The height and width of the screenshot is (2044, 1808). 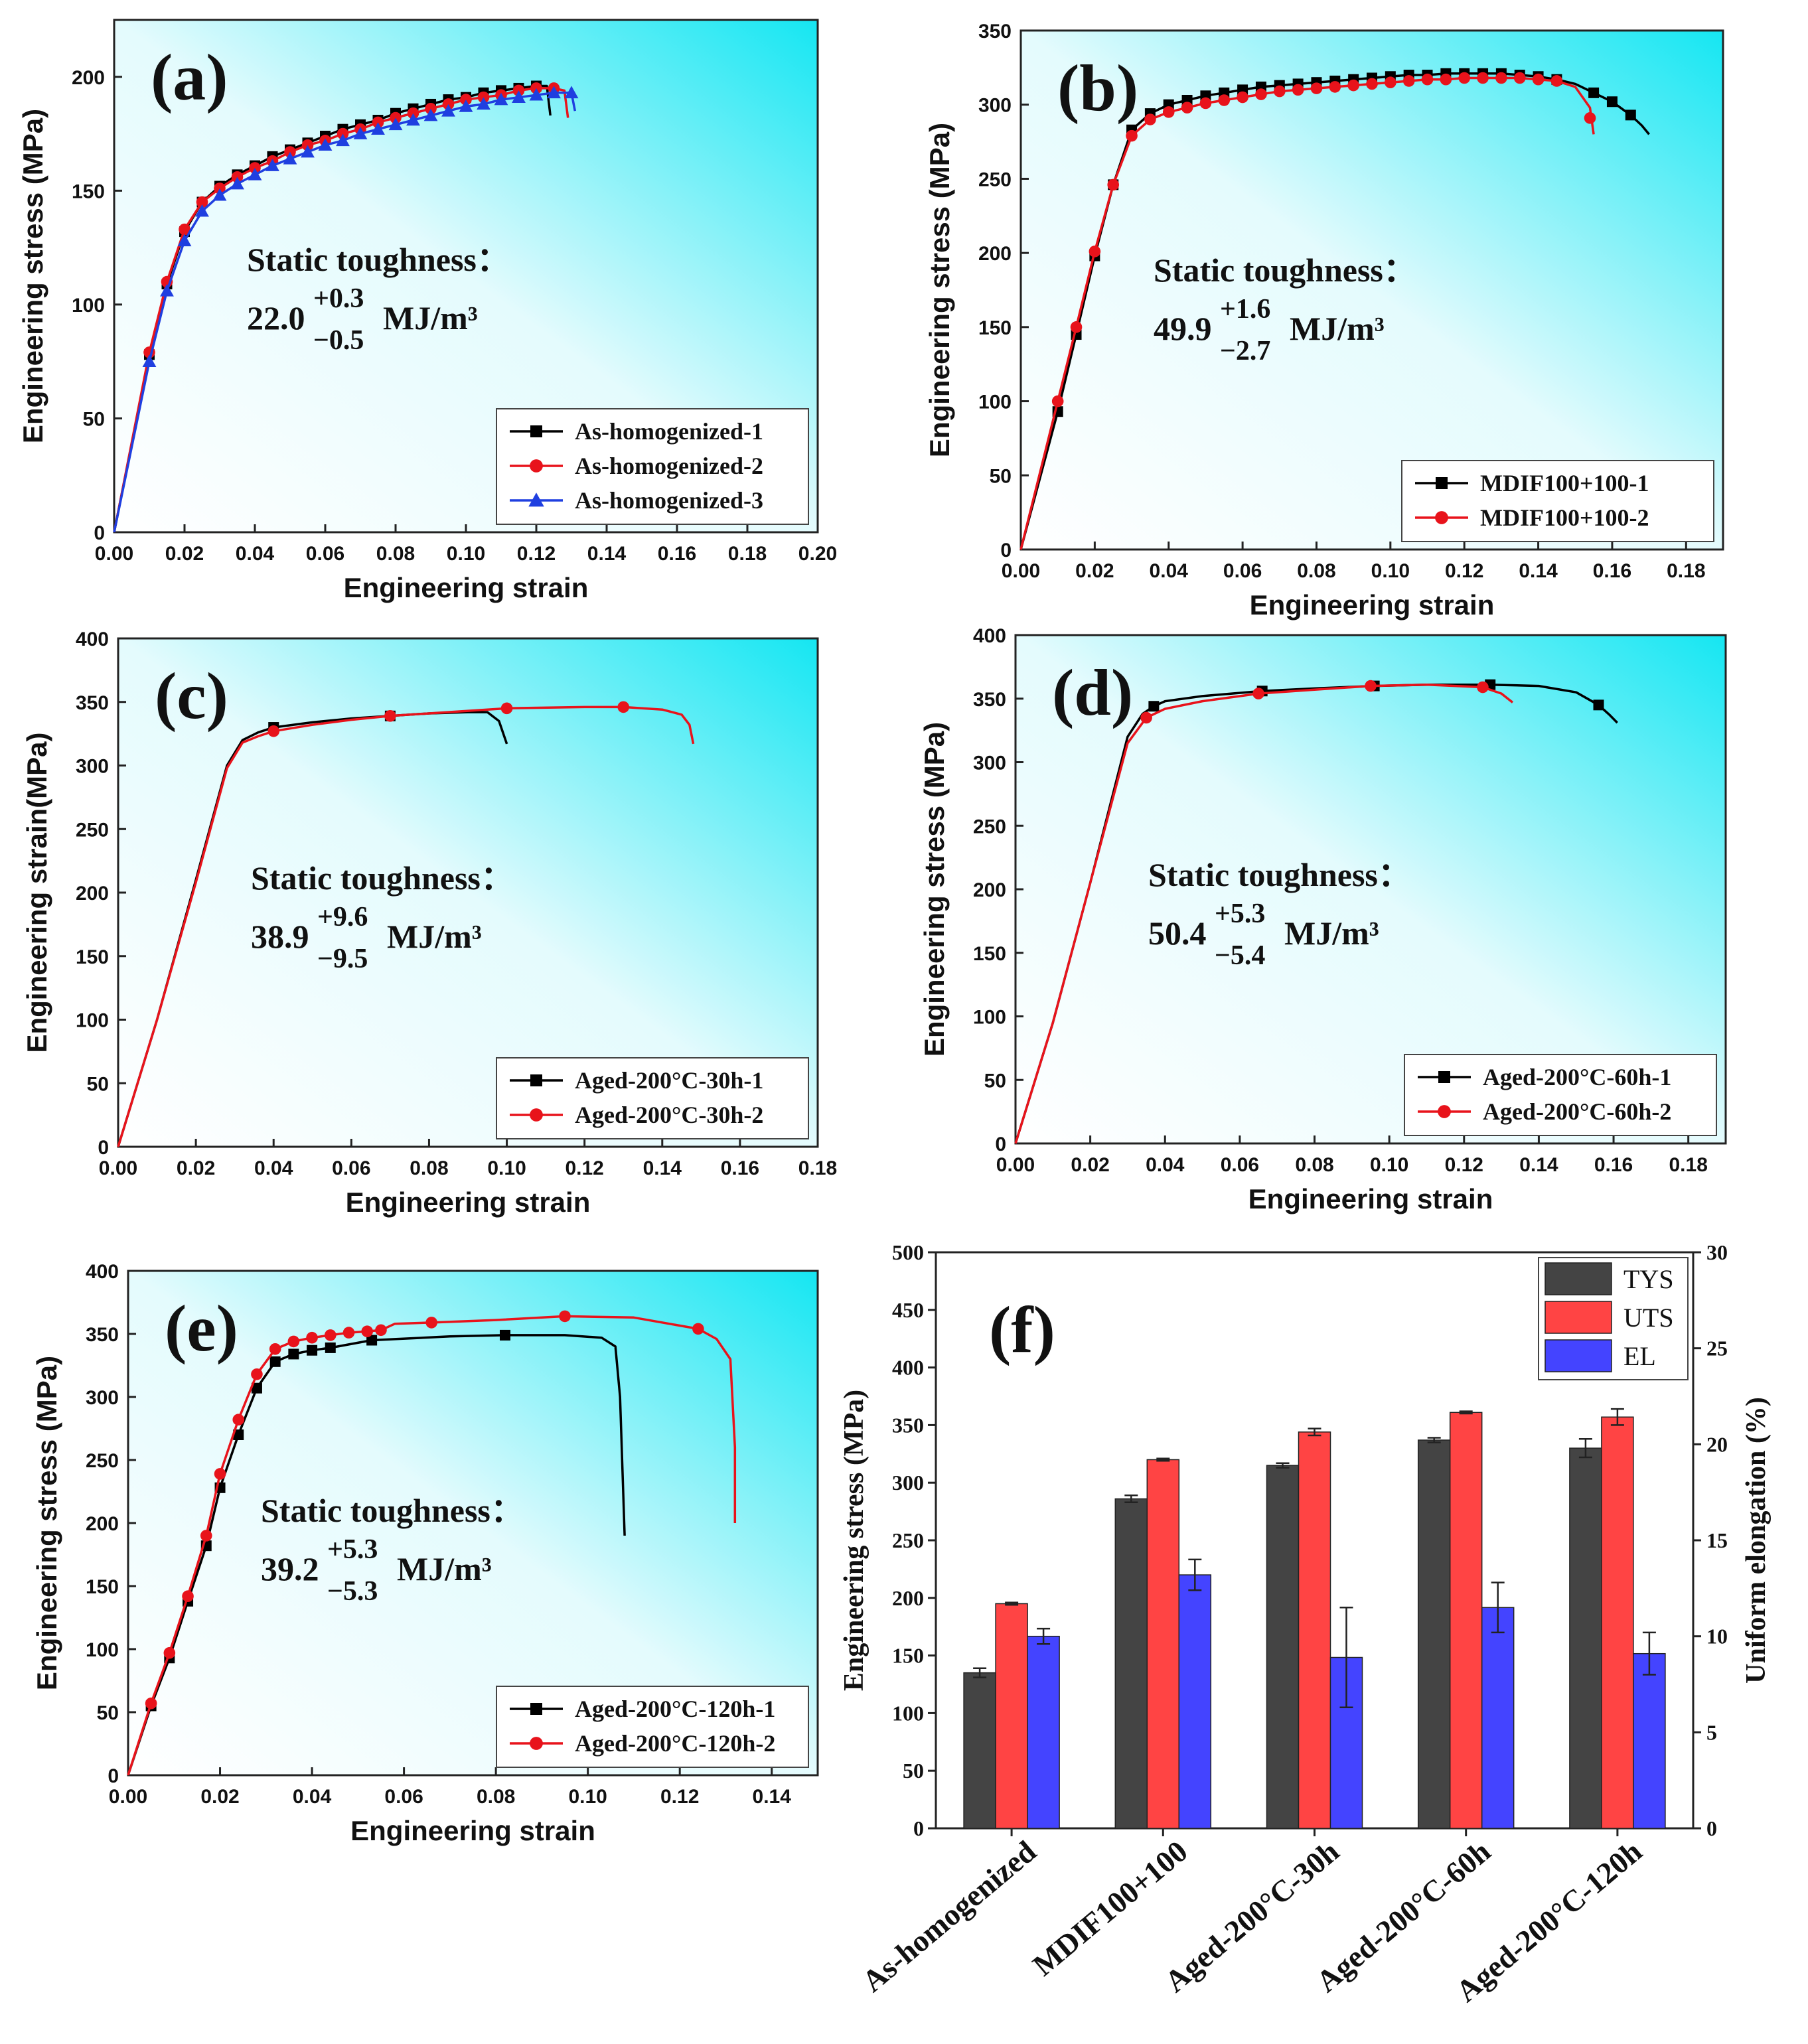 What do you see at coordinates (1245, 351) in the screenshot?
I see `toughness-minus: −2.7` at bounding box center [1245, 351].